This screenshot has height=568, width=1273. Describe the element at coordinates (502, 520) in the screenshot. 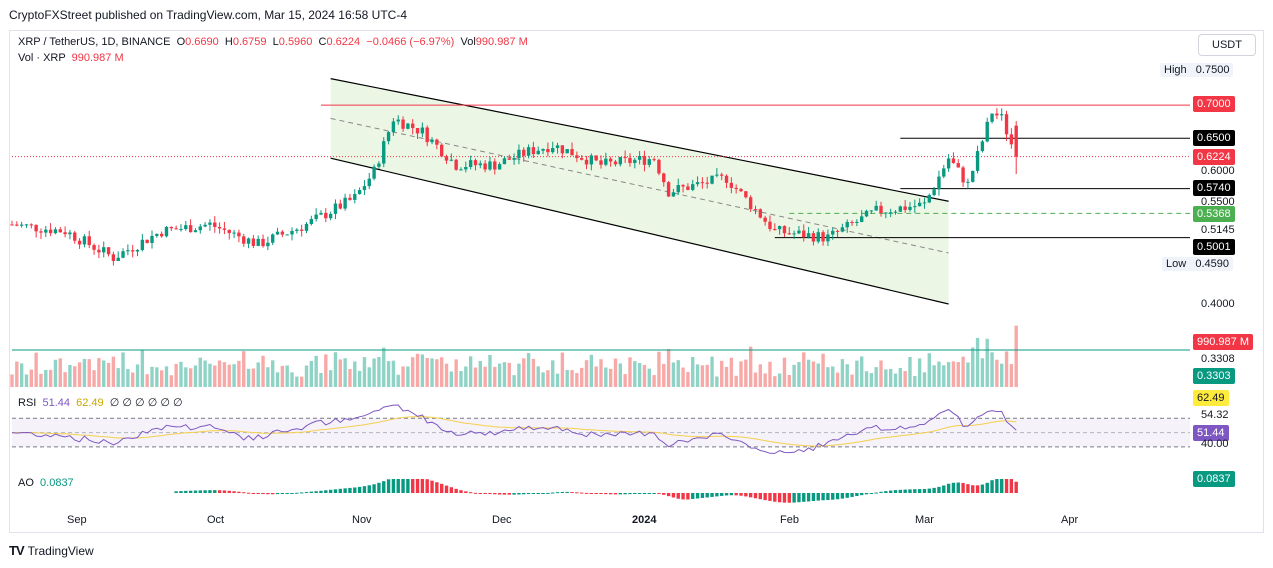

I see `x-label-dec: Dec` at that location.